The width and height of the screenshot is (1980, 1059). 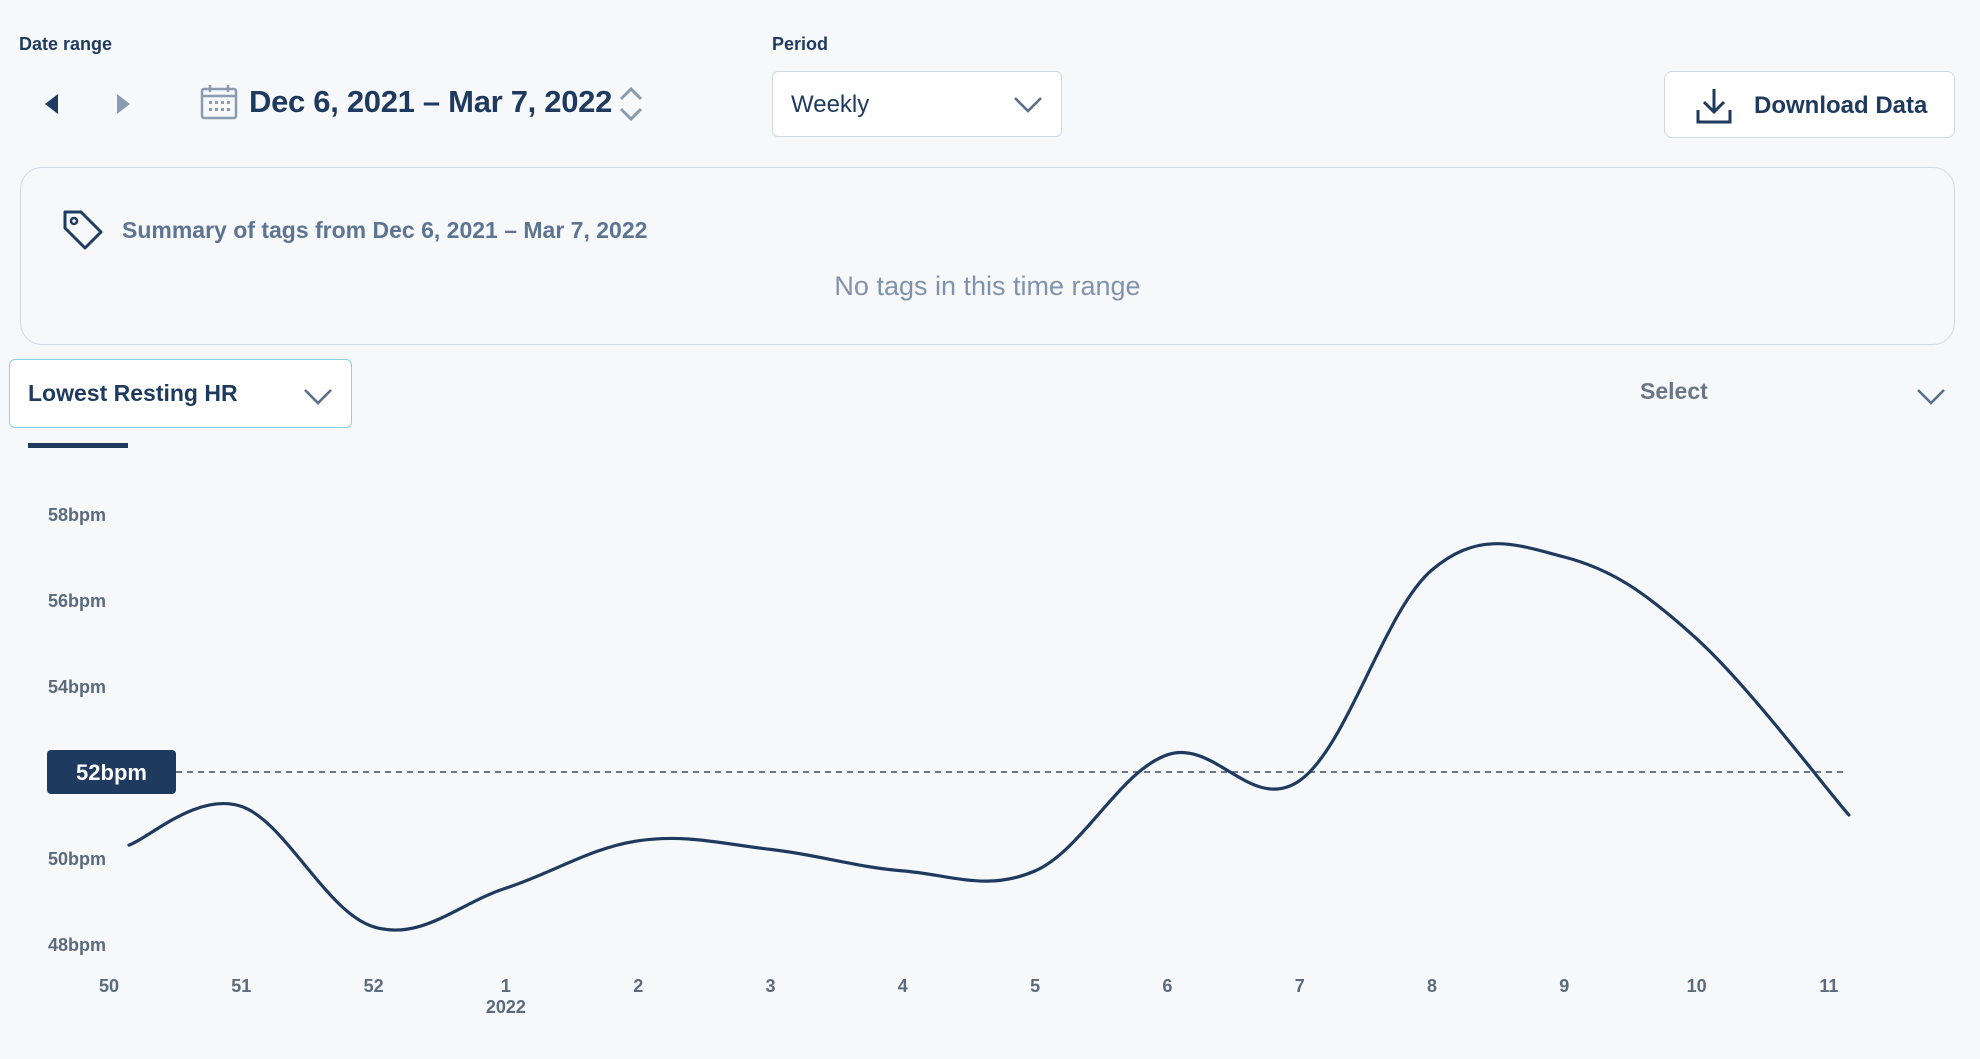 What do you see at coordinates (431, 101) in the screenshot?
I see `date-range-value: Dec 6, 2021 – Mar 7, 2022` at bounding box center [431, 101].